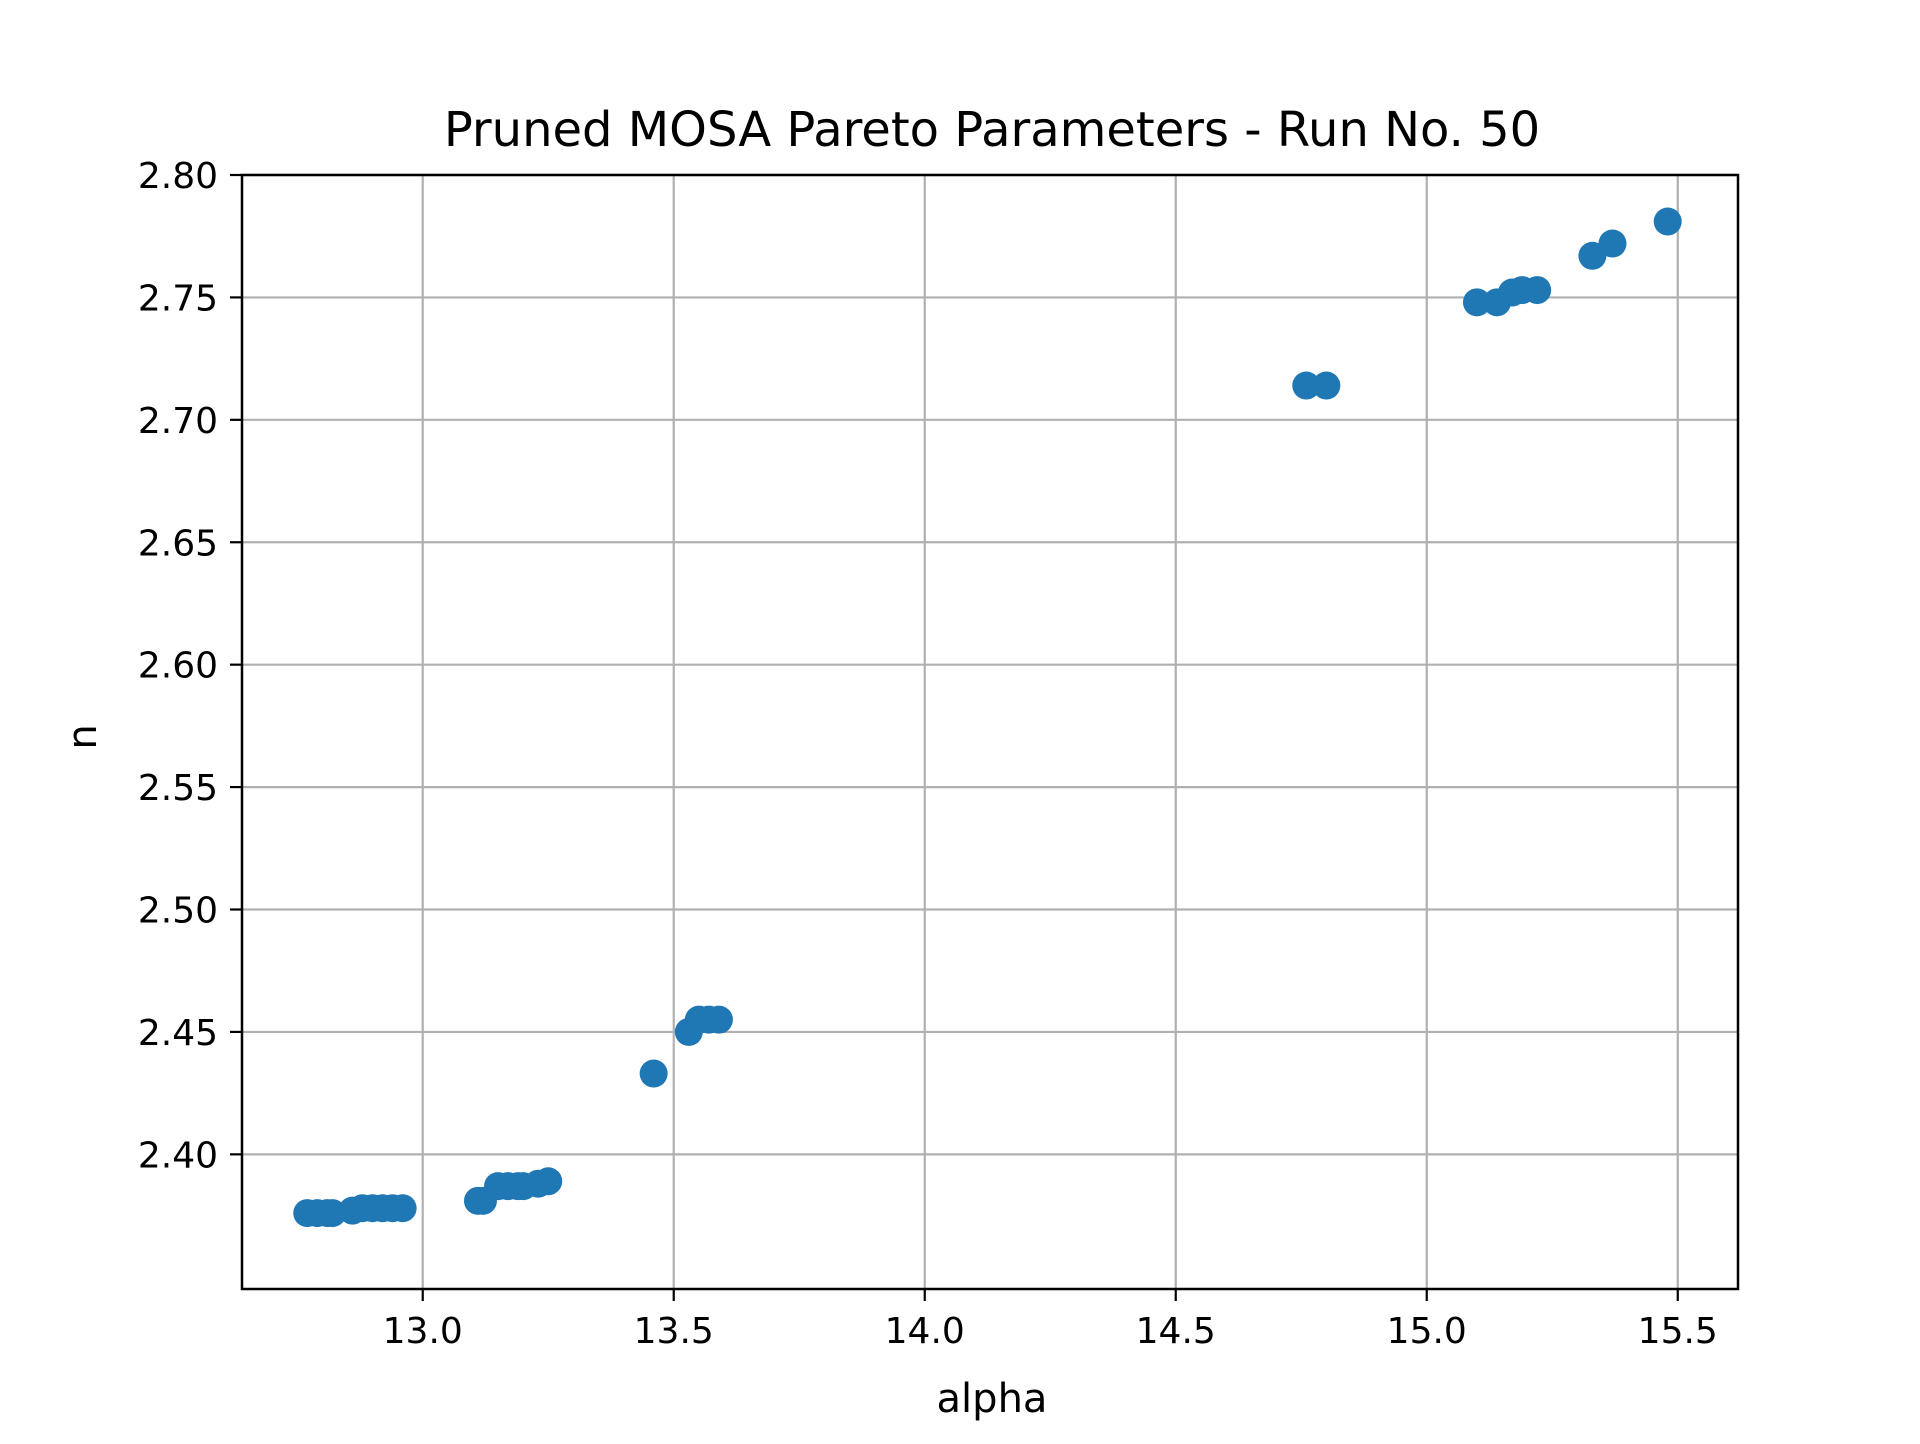 This screenshot has width=1920, height=1444. I want to click on y-tick-label: 2.55, so click(178, 788).